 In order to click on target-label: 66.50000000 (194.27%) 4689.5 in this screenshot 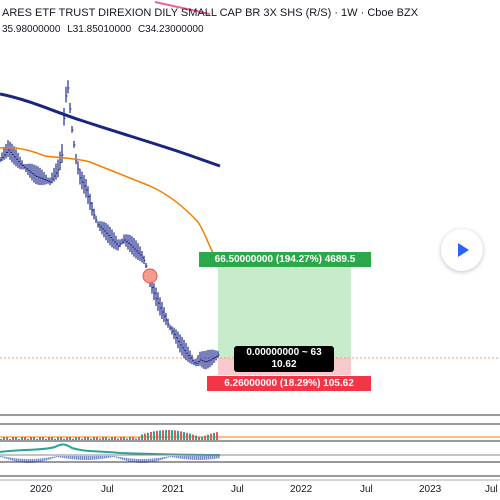, I will do `click(285, 259)`.